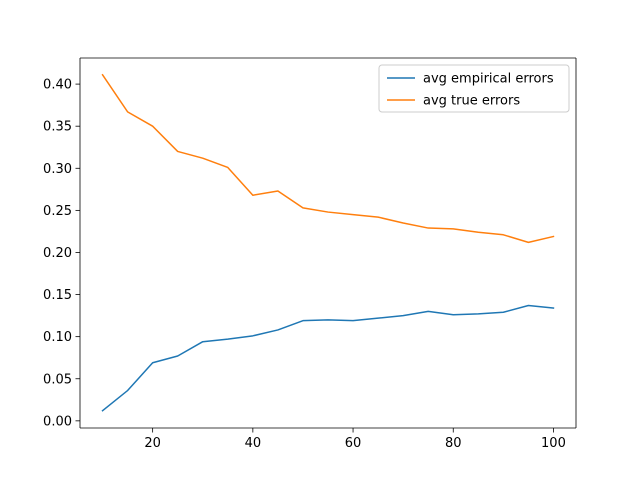 The width and height of the screenshot is (640, 484). Describe the element at coordinates (253, 443) in the screenshot. I see `x-tick-label: 40` at that location.